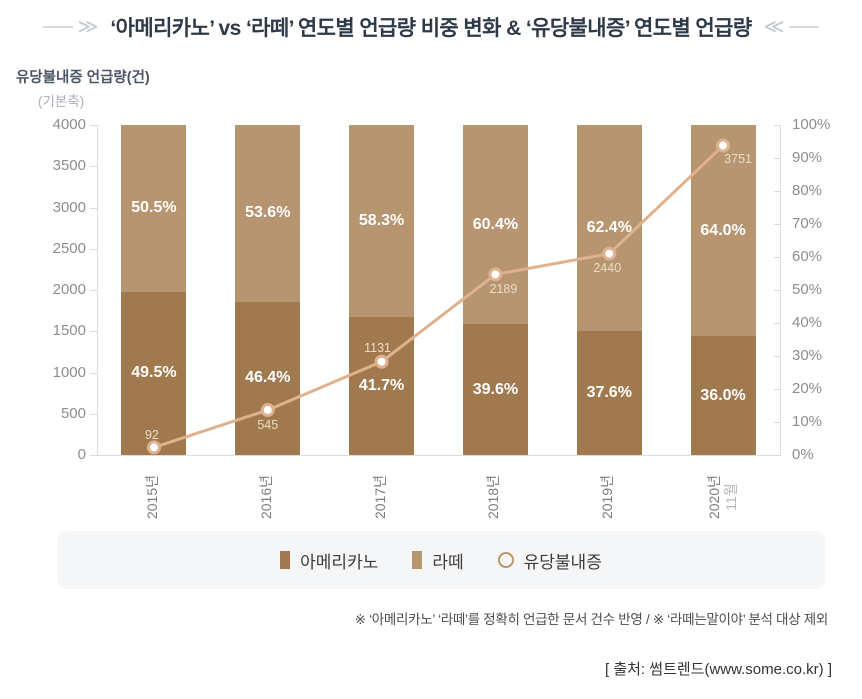  Describe the element at coordinates (807, 157) in the screenshot. I see `right-tick-label: 90%` at that location.